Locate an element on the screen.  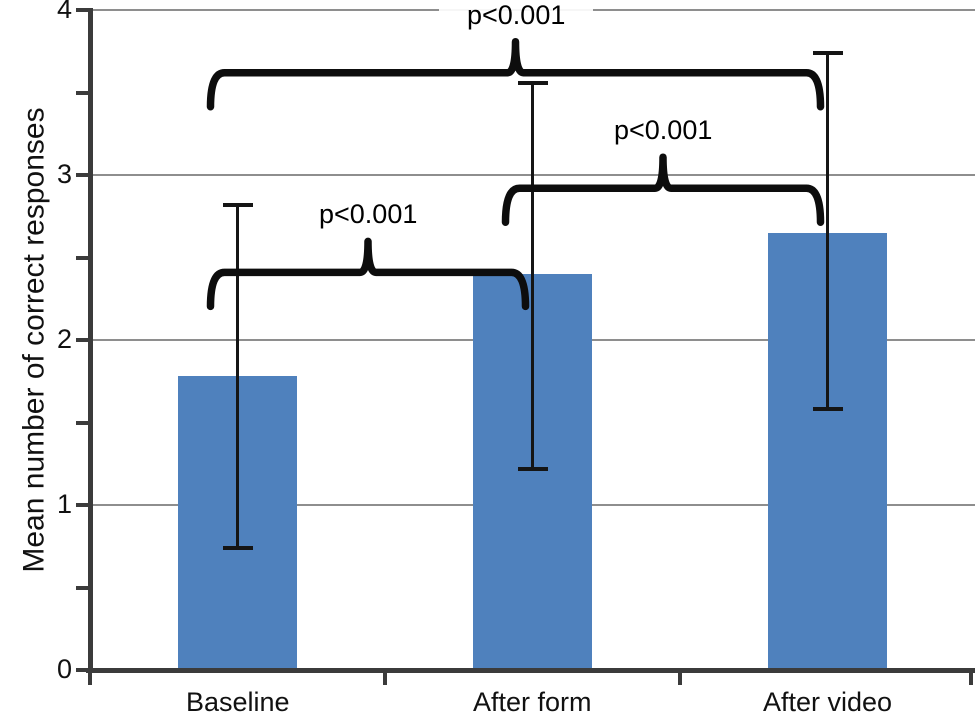
p-value-label-2: p<0.001 is located at coordinates (663, 130).